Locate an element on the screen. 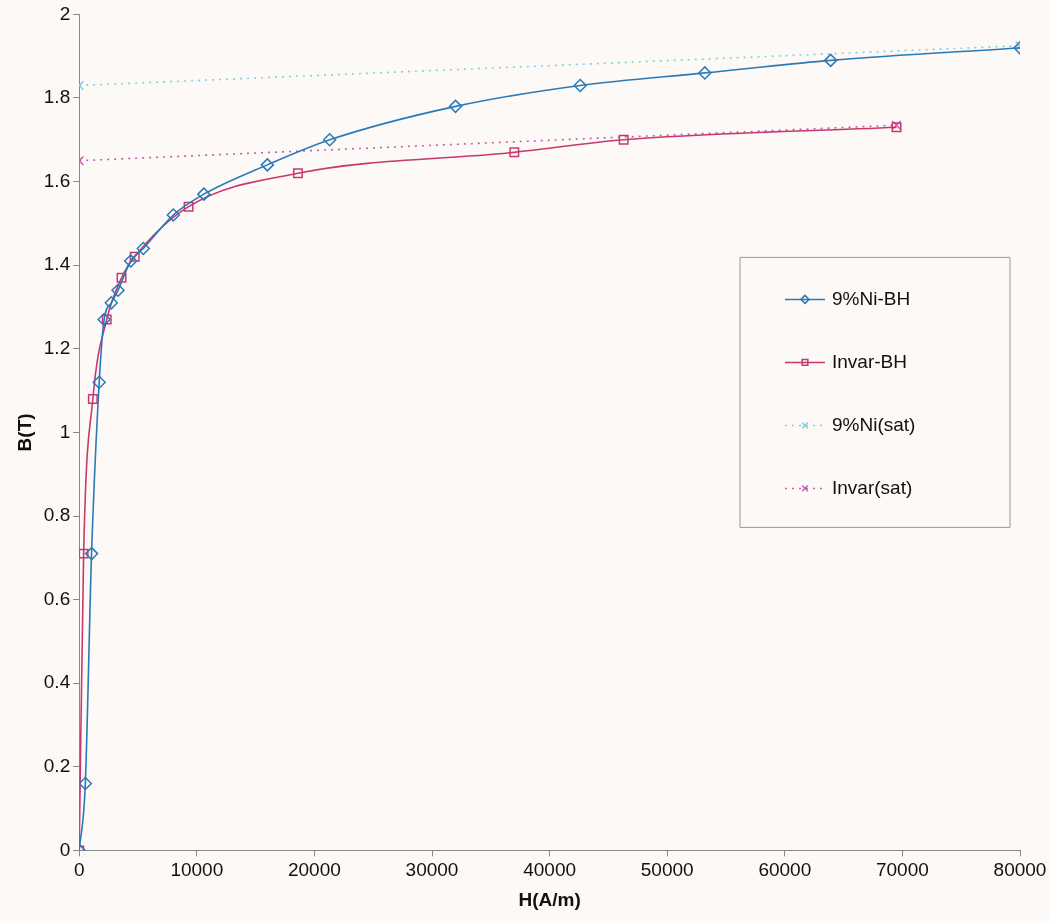 This screenshot has width=1050, height=921. x-tick-label: 30000 is located at coordinates (432, 870).